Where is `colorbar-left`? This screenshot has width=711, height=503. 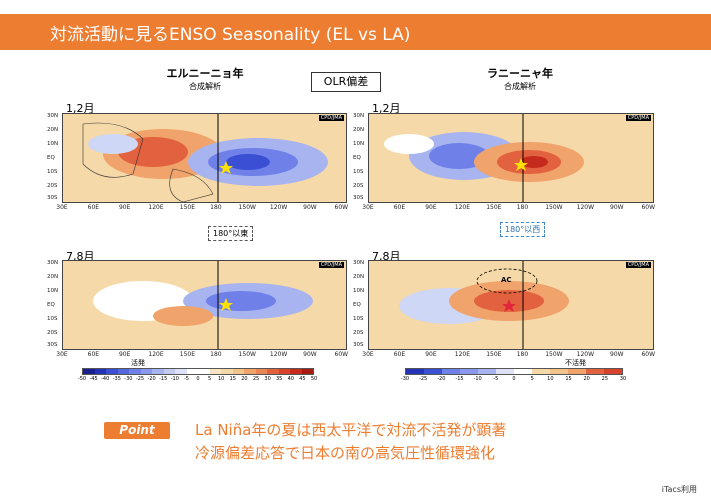
colorbar-left is located at coordinates (198, 371).